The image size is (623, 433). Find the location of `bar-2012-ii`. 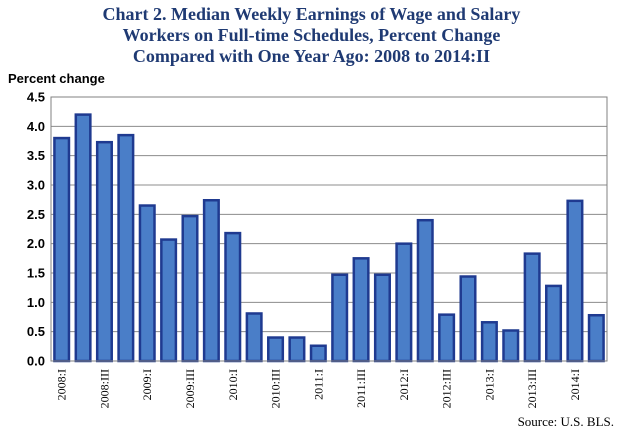

bar-2012-ii is located at coordinates (425, 290).